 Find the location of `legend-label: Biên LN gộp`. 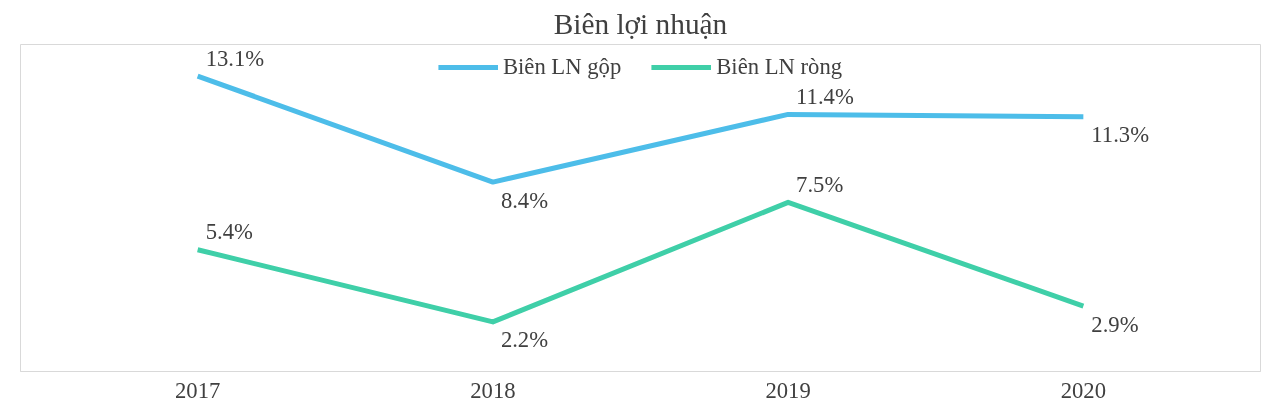

legend-label: Biên LN gộp is located at coordinates (562, 67).